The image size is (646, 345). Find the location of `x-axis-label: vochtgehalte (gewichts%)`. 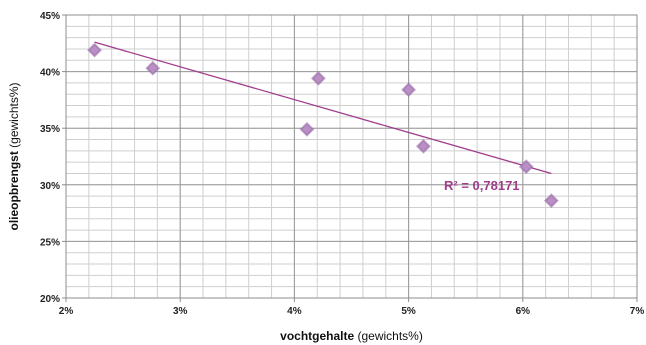

x-axis-label: vochtgehalte (gewichts%) is located at coordinates (351, 336).